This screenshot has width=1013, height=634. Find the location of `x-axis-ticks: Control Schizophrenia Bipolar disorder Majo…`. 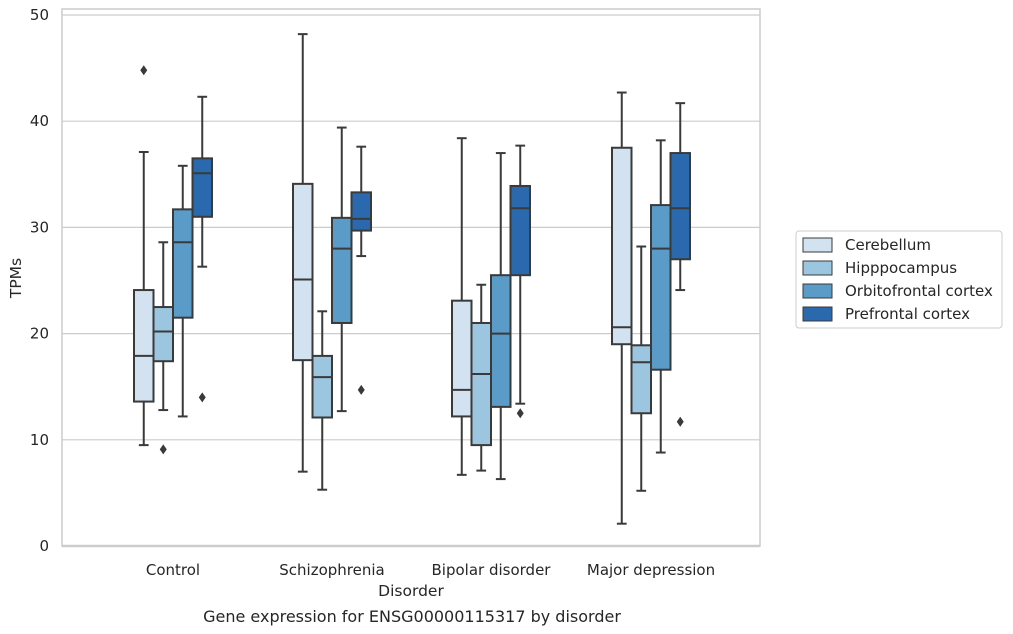

x-axis-ticks: Control Schizophrenia Bipolar disorder Majo… is located at coordinates (430, 570).